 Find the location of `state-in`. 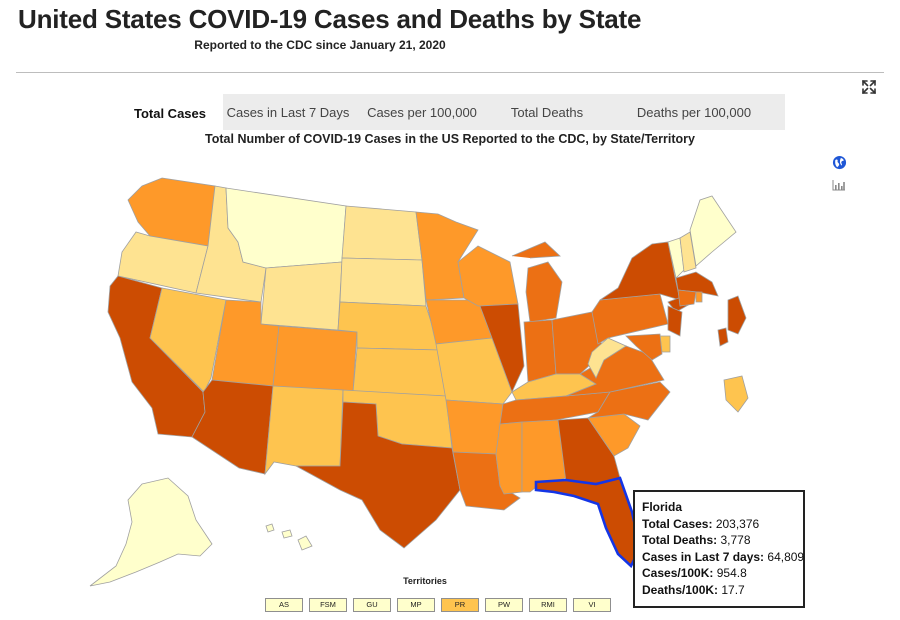

state-in is located at coordinates (540, 351).